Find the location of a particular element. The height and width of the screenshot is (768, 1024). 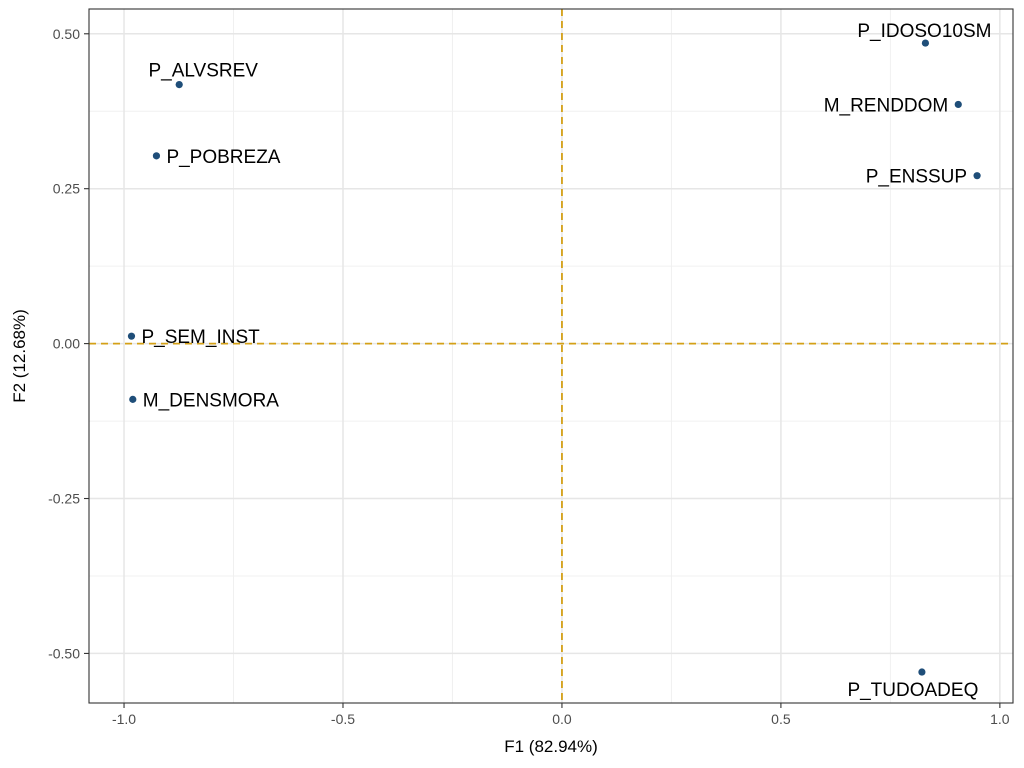

point-label: P_TUDOADEQ is located at coordinates (912, 690).